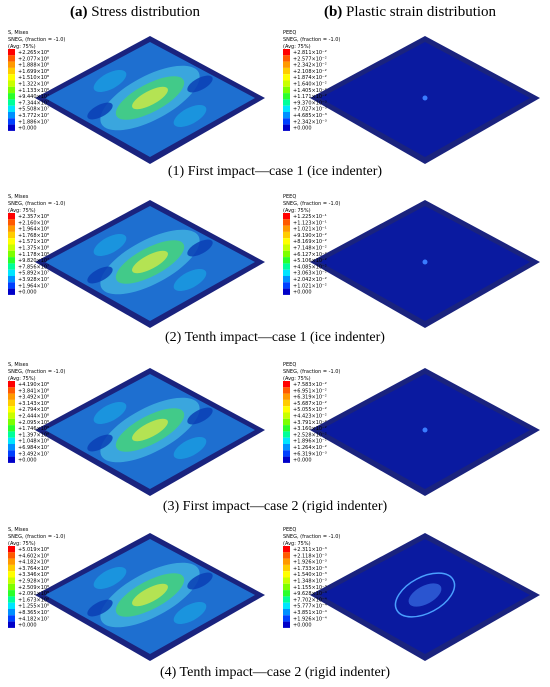 The width and height of the screenshot is (550, 687). Describe the element at coordinates (425, 595) in the screenshot. I see `strain-contour` at that location.